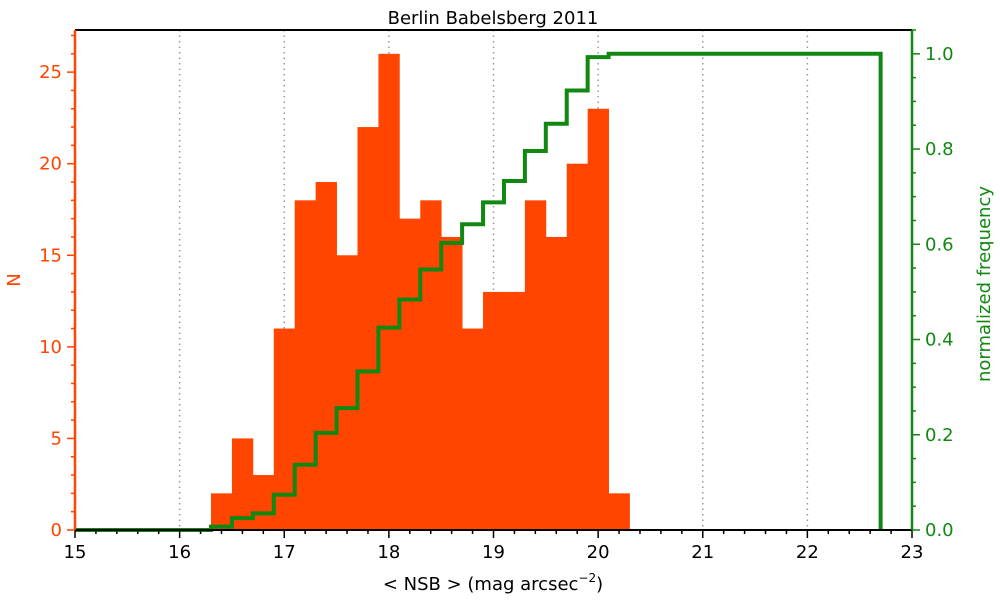  I want to click on left-y-tick-label: 0, so click(56, 530).